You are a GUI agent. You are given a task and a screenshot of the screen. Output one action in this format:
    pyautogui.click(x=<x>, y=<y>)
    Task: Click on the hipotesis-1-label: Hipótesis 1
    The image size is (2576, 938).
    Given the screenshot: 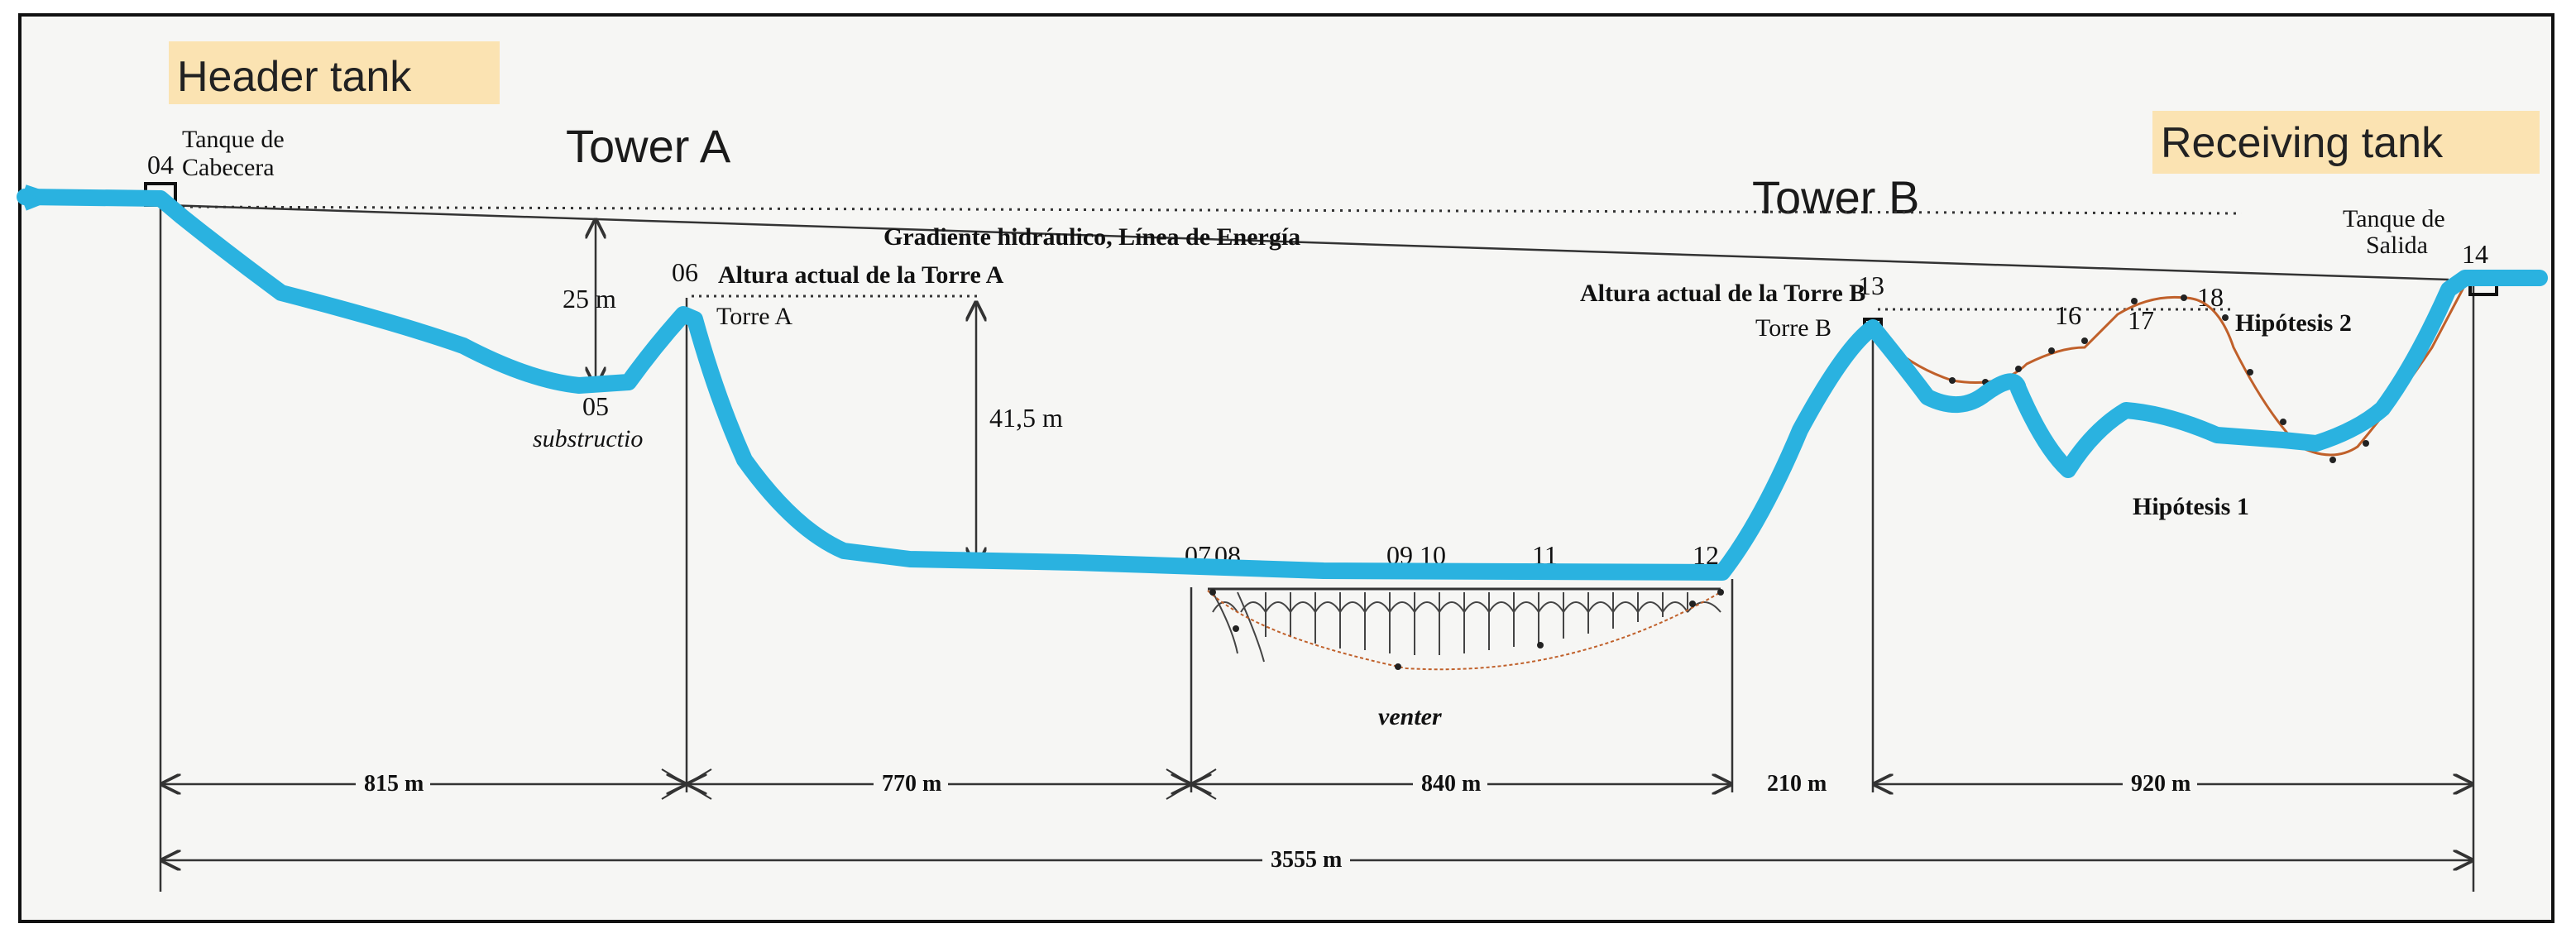 What is the action you would take?
    pyautogui.click(x=2191, y=506)
    